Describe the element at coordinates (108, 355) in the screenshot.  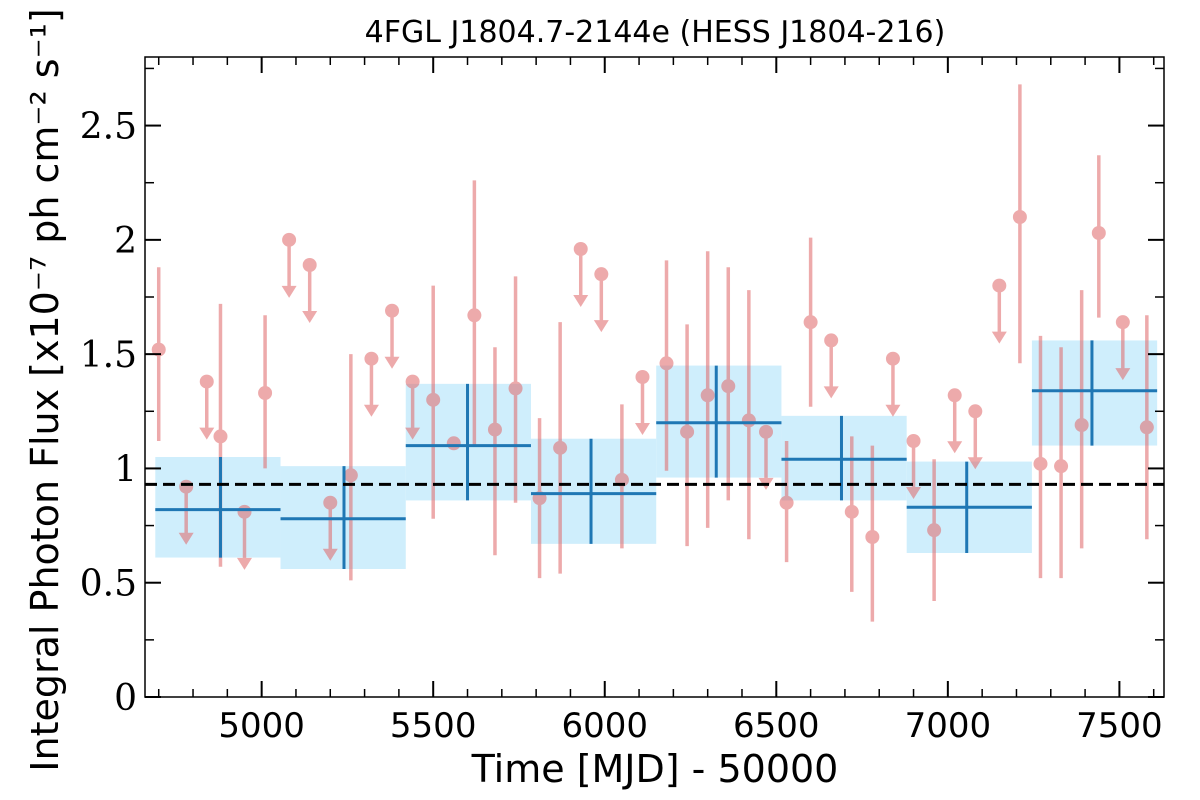
I see `y-tick-label: 1.5` at that location.